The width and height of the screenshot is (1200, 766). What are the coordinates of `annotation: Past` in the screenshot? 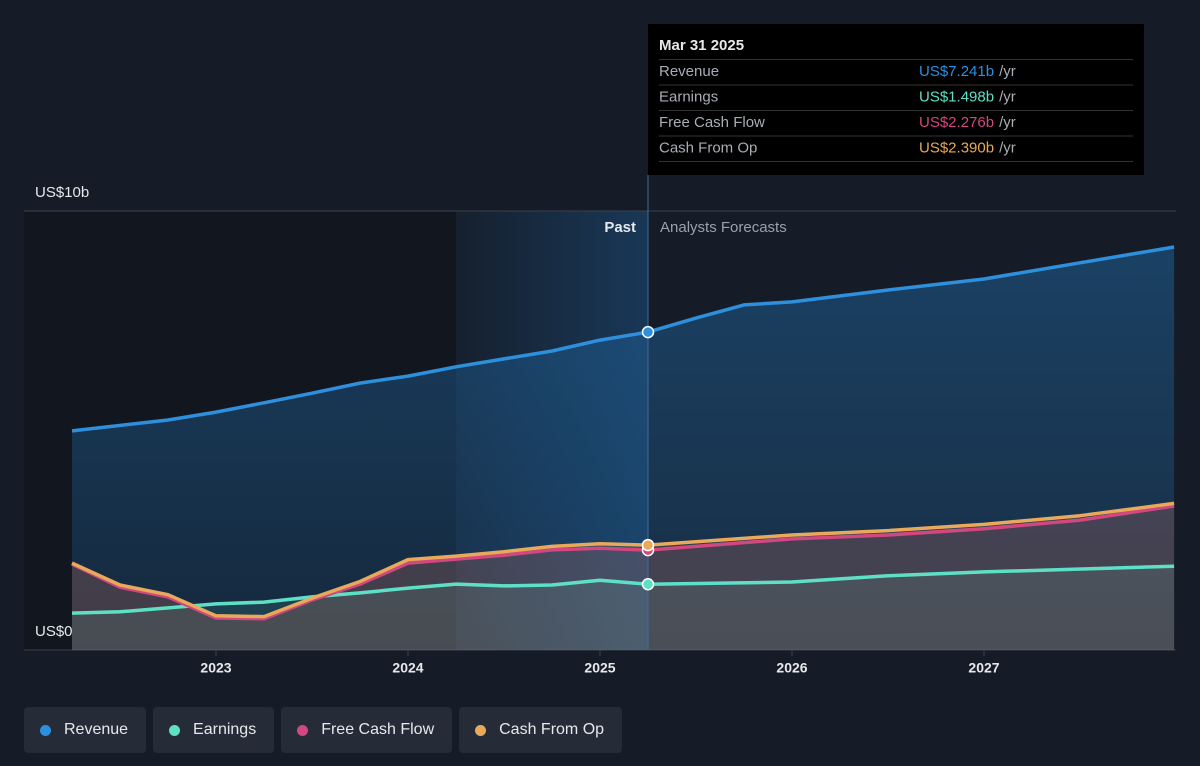 It's located at (620, 227).